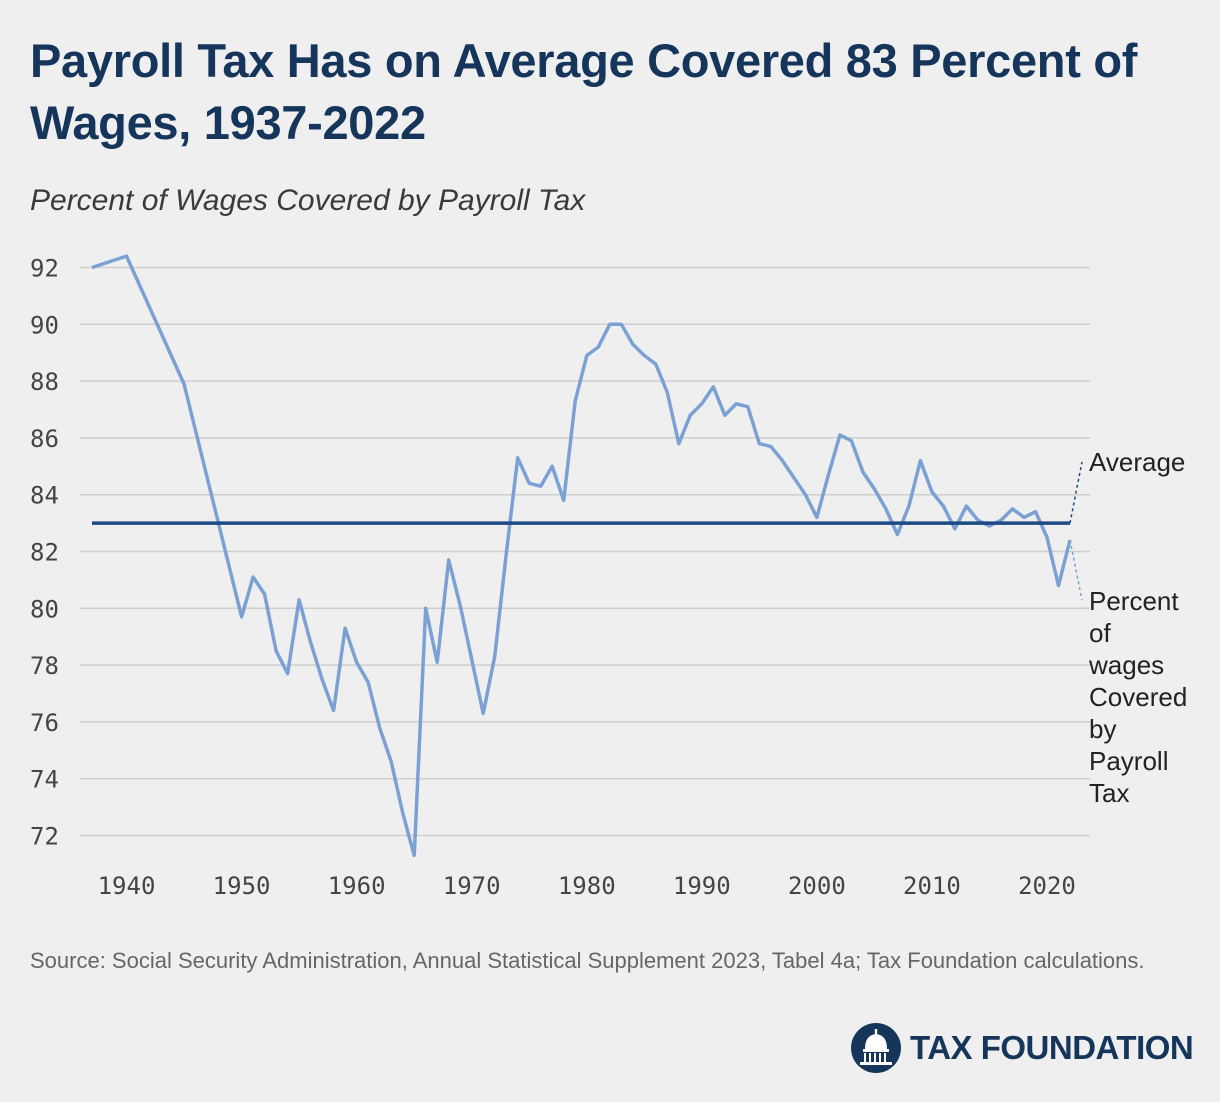 The image size is (1220, 1102). What do you see at coordinates (1102, 729) in the screenshot?
I see `series-label-line: by` at bounding box center [1102, 729].